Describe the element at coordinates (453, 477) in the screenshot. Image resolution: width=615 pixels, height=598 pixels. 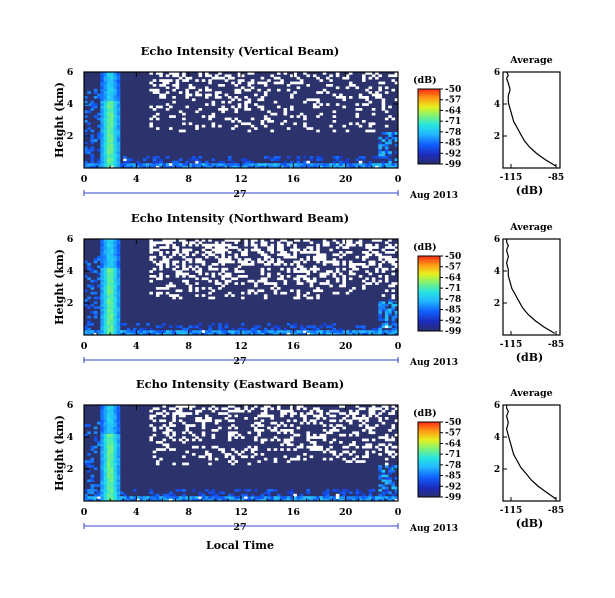
I see `colorbar-tick-label: -85` at that location.